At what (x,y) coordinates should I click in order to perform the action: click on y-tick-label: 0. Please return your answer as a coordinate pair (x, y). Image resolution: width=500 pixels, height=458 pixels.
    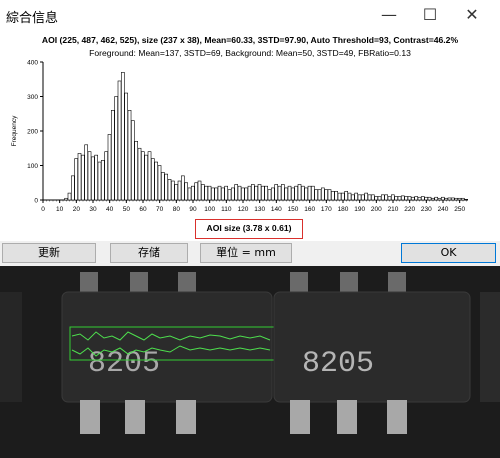
    Looking at the image, I should click on (36, 201).